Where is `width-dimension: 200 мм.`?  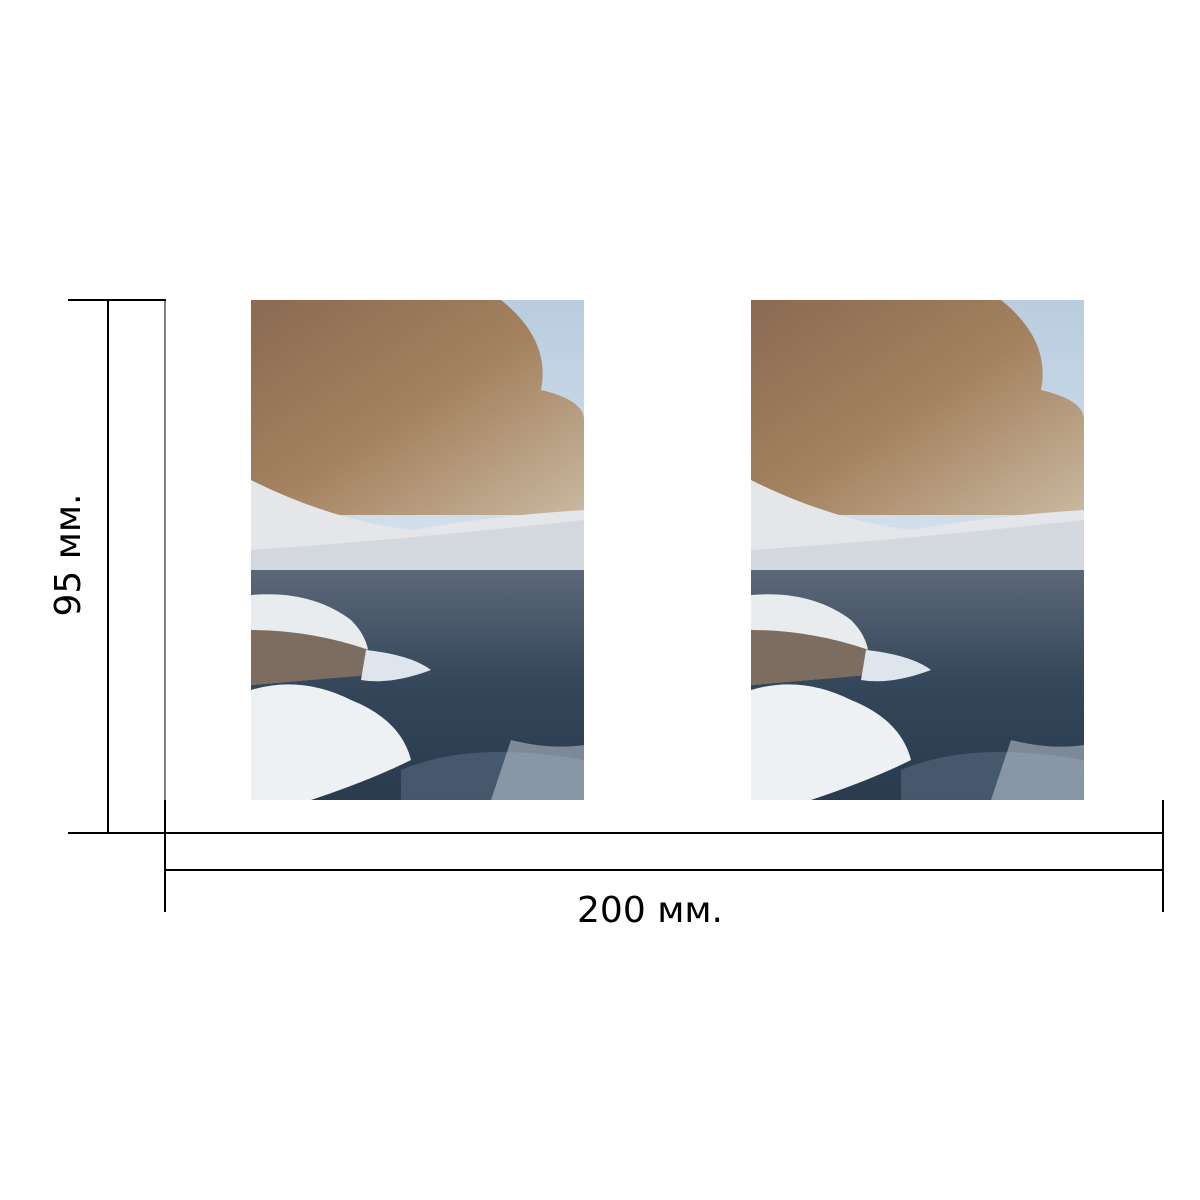 width-dimension: 200 мм. is located at coordinates (664, 865).